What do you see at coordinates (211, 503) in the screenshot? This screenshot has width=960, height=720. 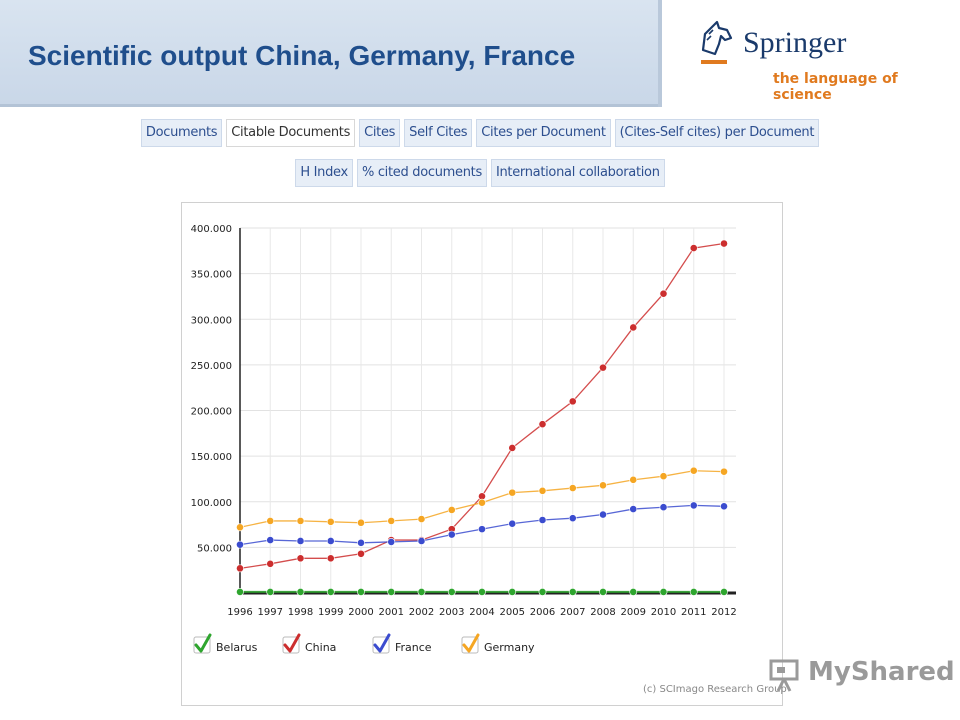 I see `y-tick-label: 100.000` at bounding box center [211, 503].